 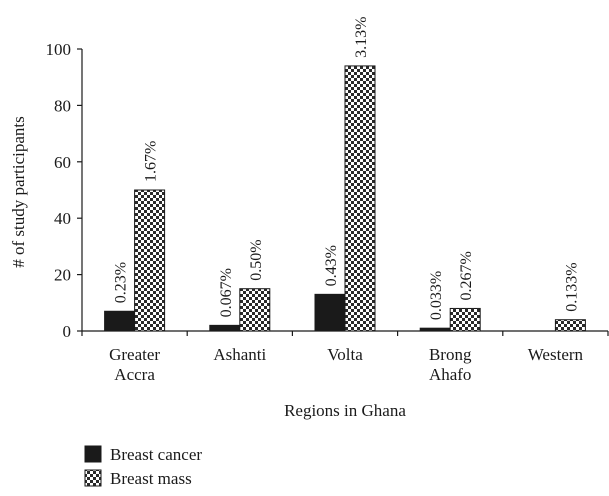 What do you see at coordinates (62, 162) in the screenshot?
I see `y-tick-label: 60` at bounding box center [62, 162].